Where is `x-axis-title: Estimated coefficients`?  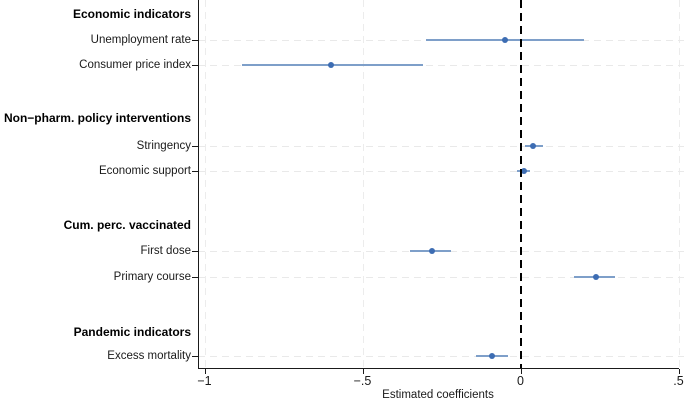
x-axis-title: Estimated coefficients is located at coordinates (438, 395).